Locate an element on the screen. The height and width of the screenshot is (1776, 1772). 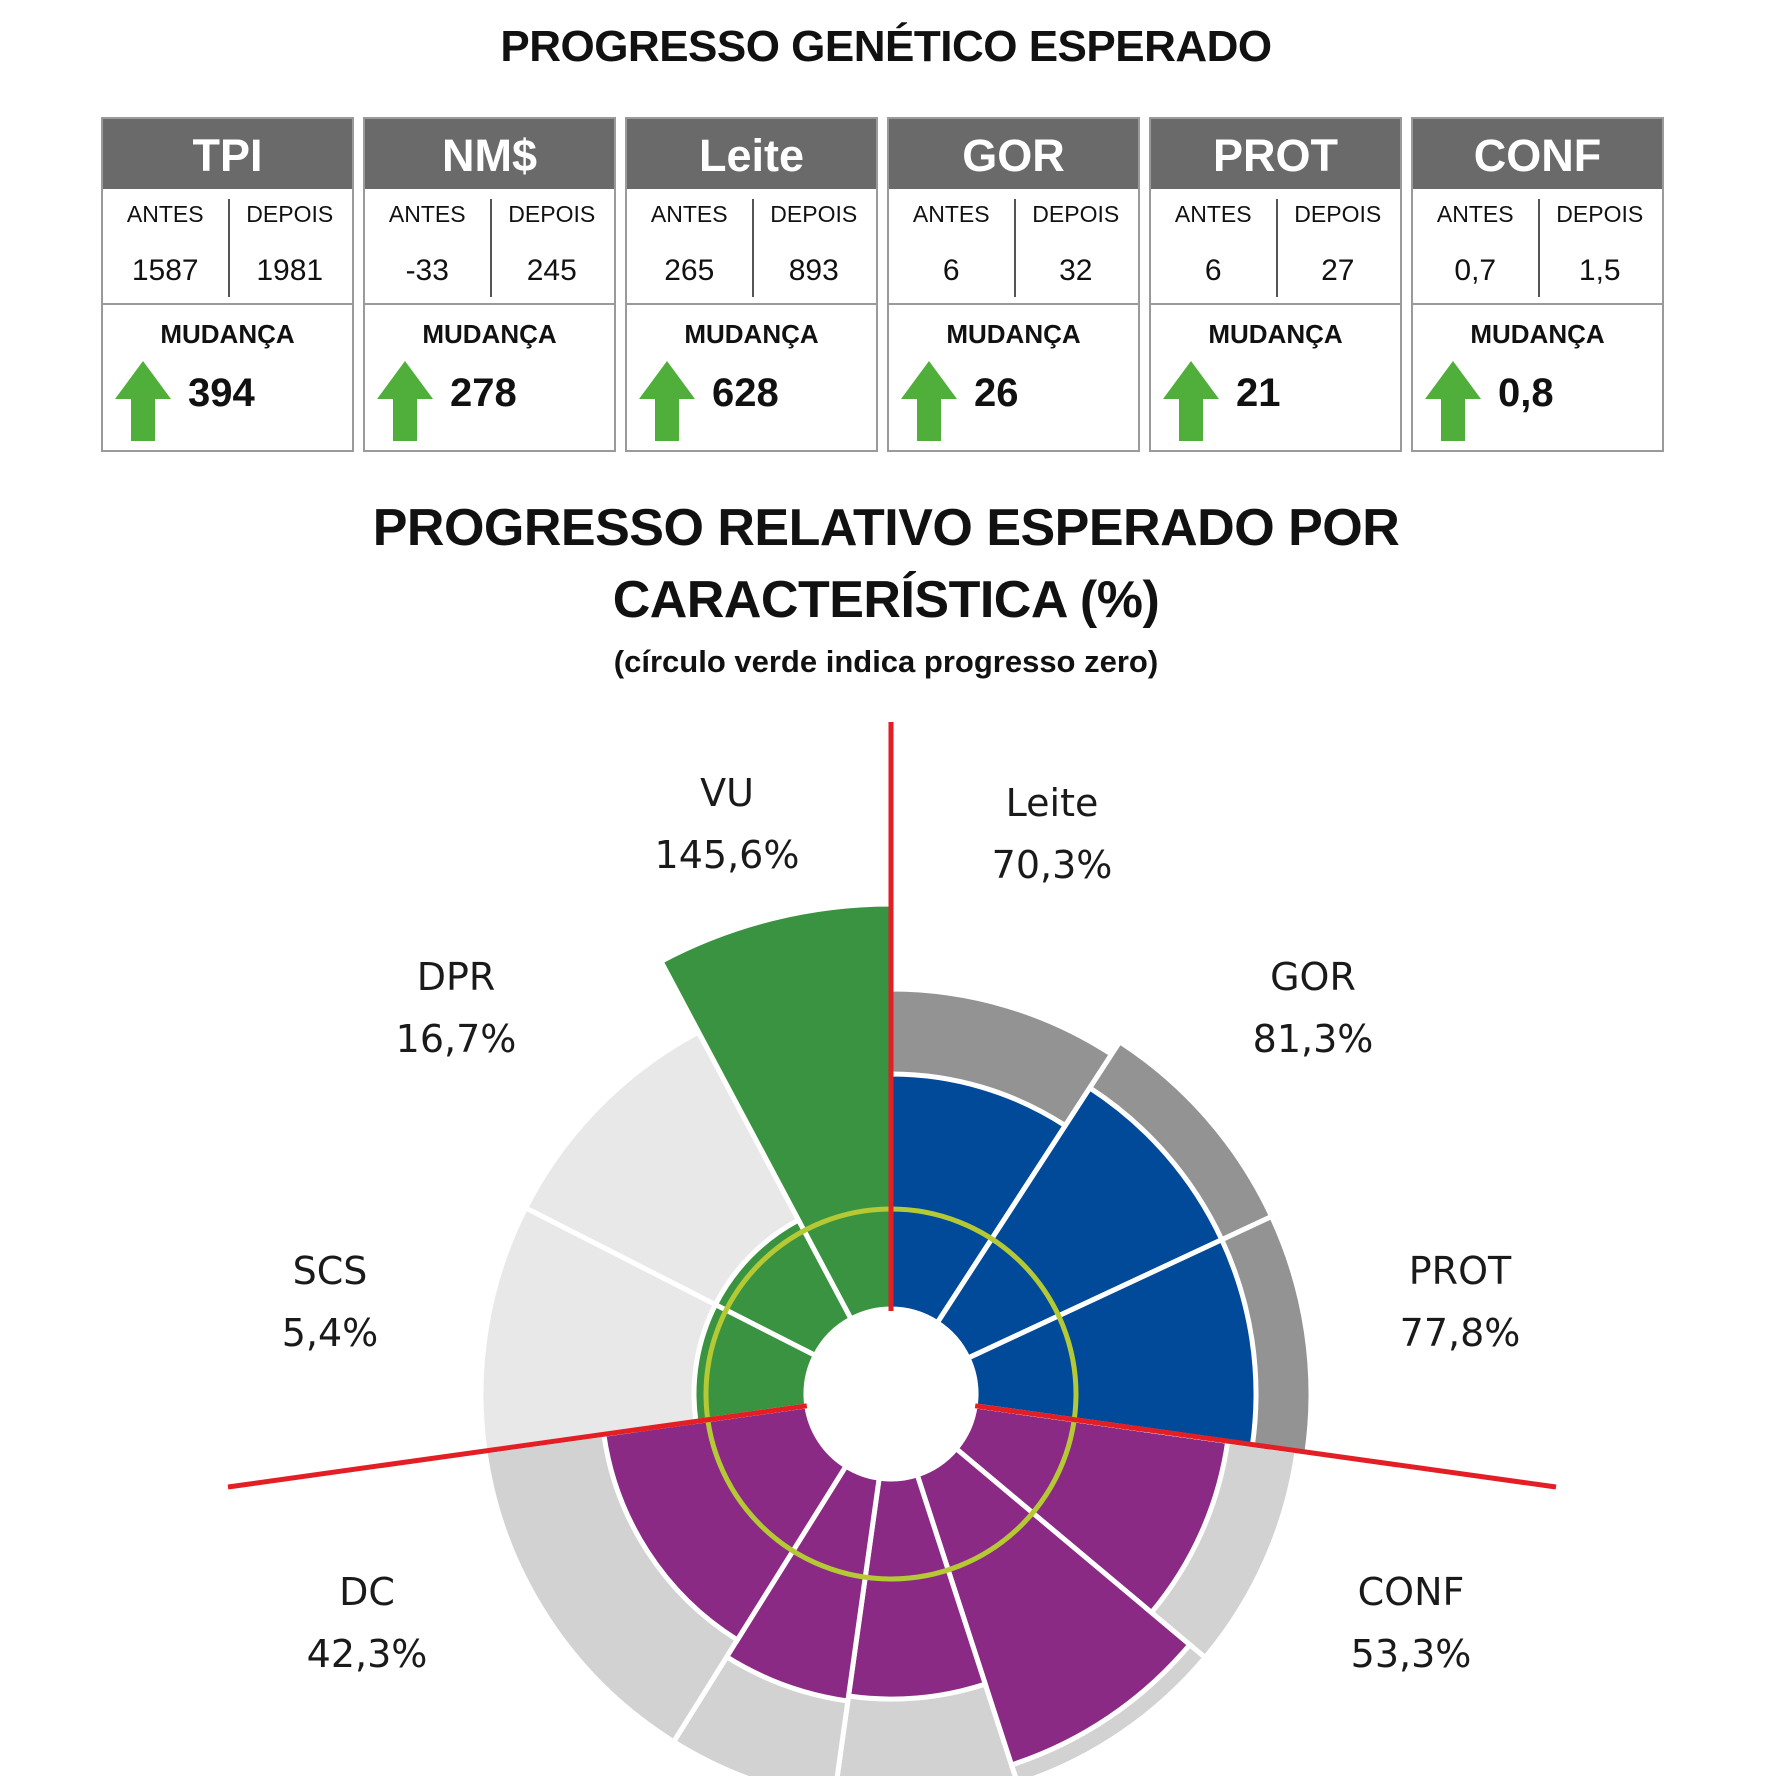
segment-label-dc: DC is located at coordinates (367, 1592).